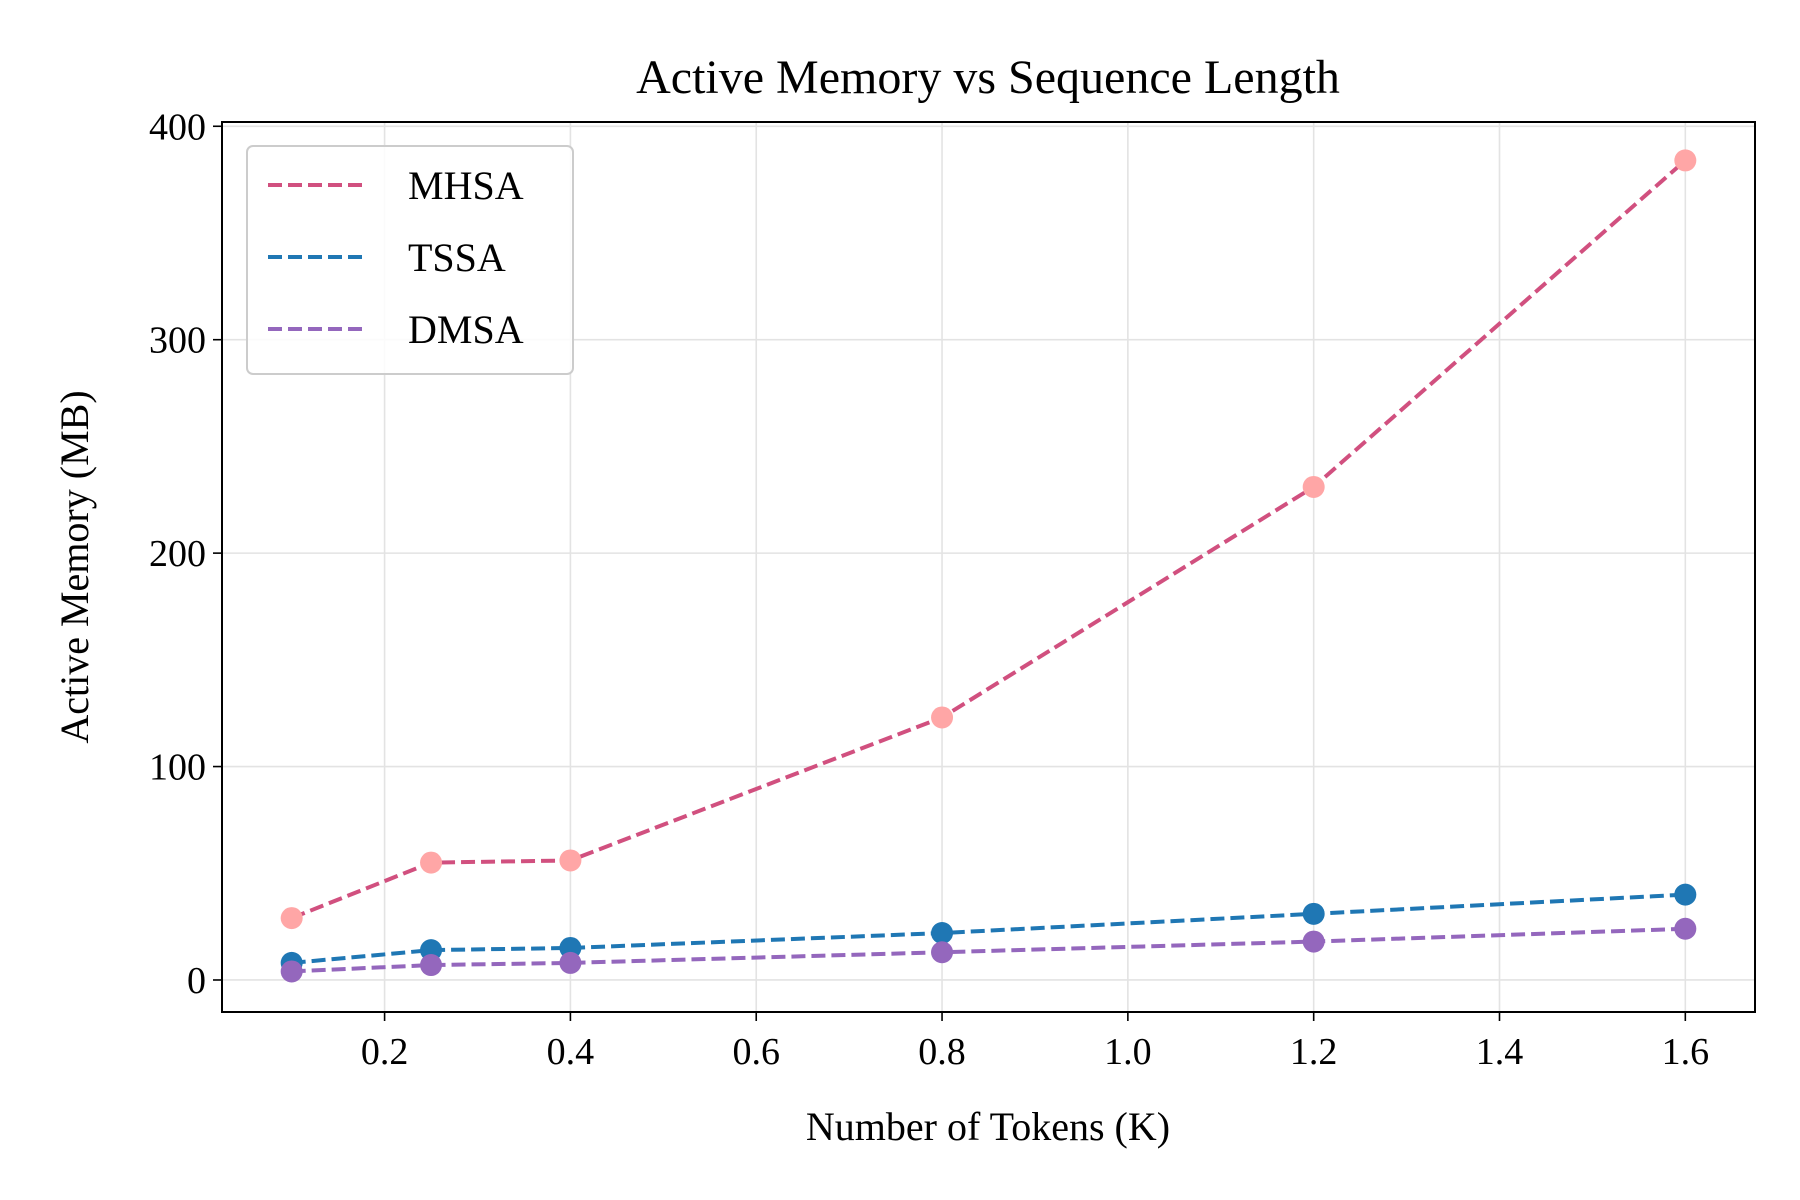 Image resolution: width=1800 pixels, height=1200 pixels. Describe the element at coordinates (196, 981) in the screenshot. I see `y-tick-label: 0` at that location.